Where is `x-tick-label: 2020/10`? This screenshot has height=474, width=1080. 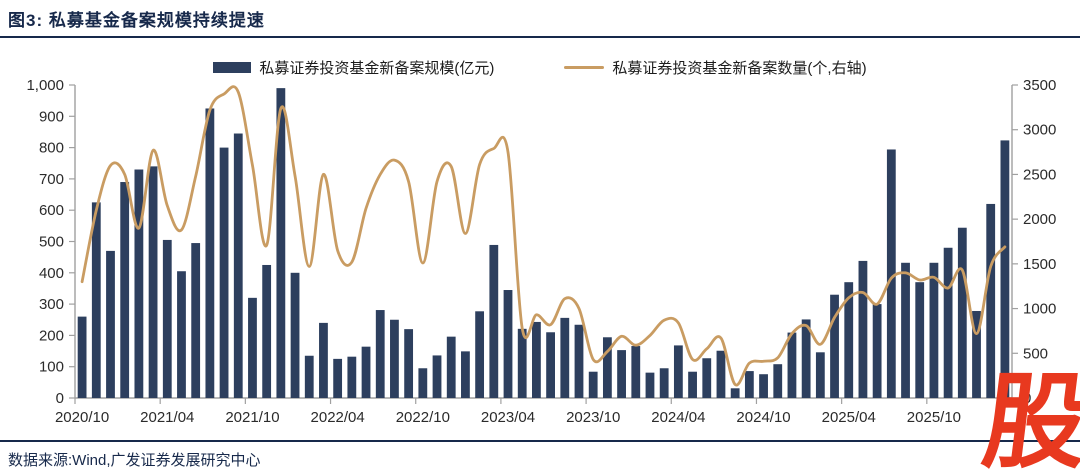
x-tick-label: 2020/10 is located at coordinates (82, 417).